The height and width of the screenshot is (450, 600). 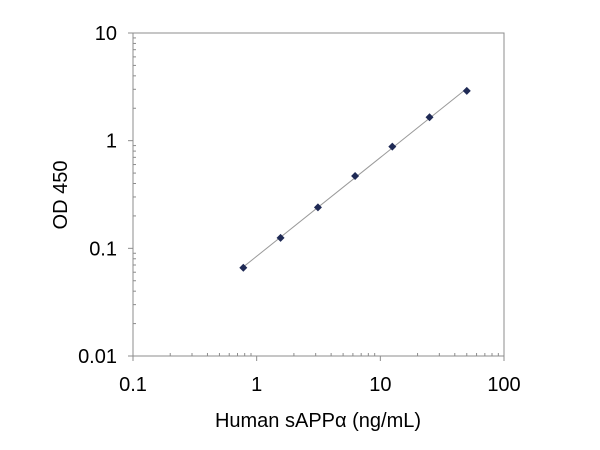 I want to click on y-axis-label: OD 450, so click(x=61, y=195).